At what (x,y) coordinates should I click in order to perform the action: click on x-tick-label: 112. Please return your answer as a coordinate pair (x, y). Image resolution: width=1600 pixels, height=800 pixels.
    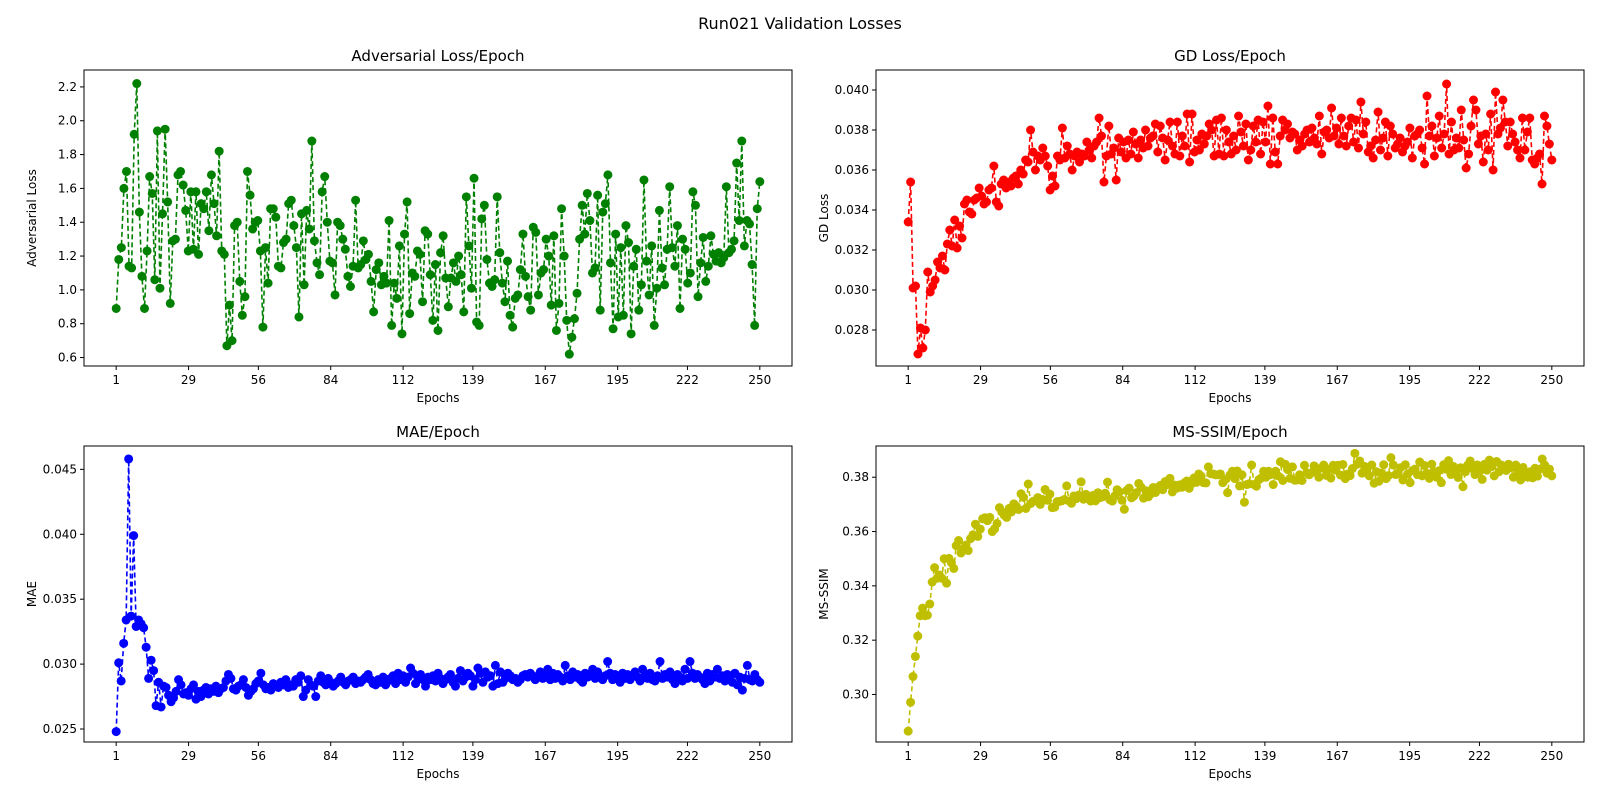
    Looking at the image, I should click on (1195, 756).